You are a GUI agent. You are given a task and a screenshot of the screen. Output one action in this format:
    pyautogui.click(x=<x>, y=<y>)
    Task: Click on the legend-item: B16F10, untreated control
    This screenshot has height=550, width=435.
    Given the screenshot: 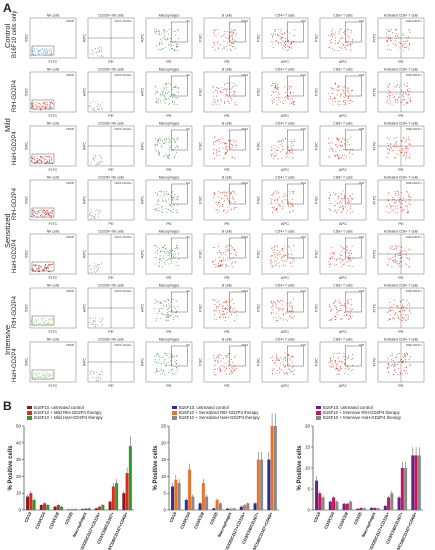 What is the action you would take?
    pyautogui.click(x=65, y=407)
    